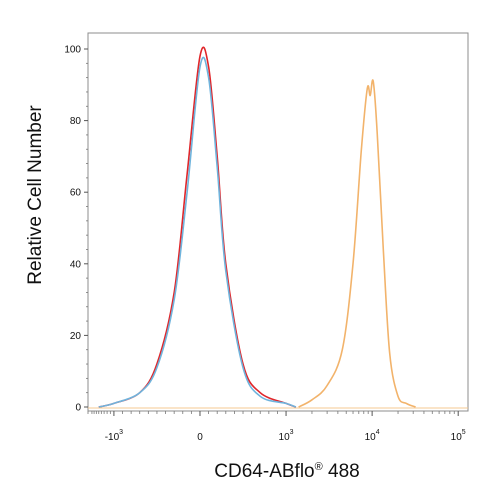 The image size is (500, 500). Describe the element at coordinates (76, 229) in the screenshot. I see `y-axis-ticks: 0 20 40 60 80 100` at that location.